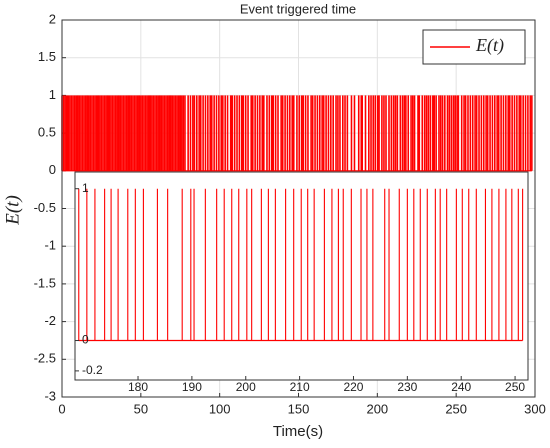  I want to click on y-tick-label: -1, so click(50, 245).